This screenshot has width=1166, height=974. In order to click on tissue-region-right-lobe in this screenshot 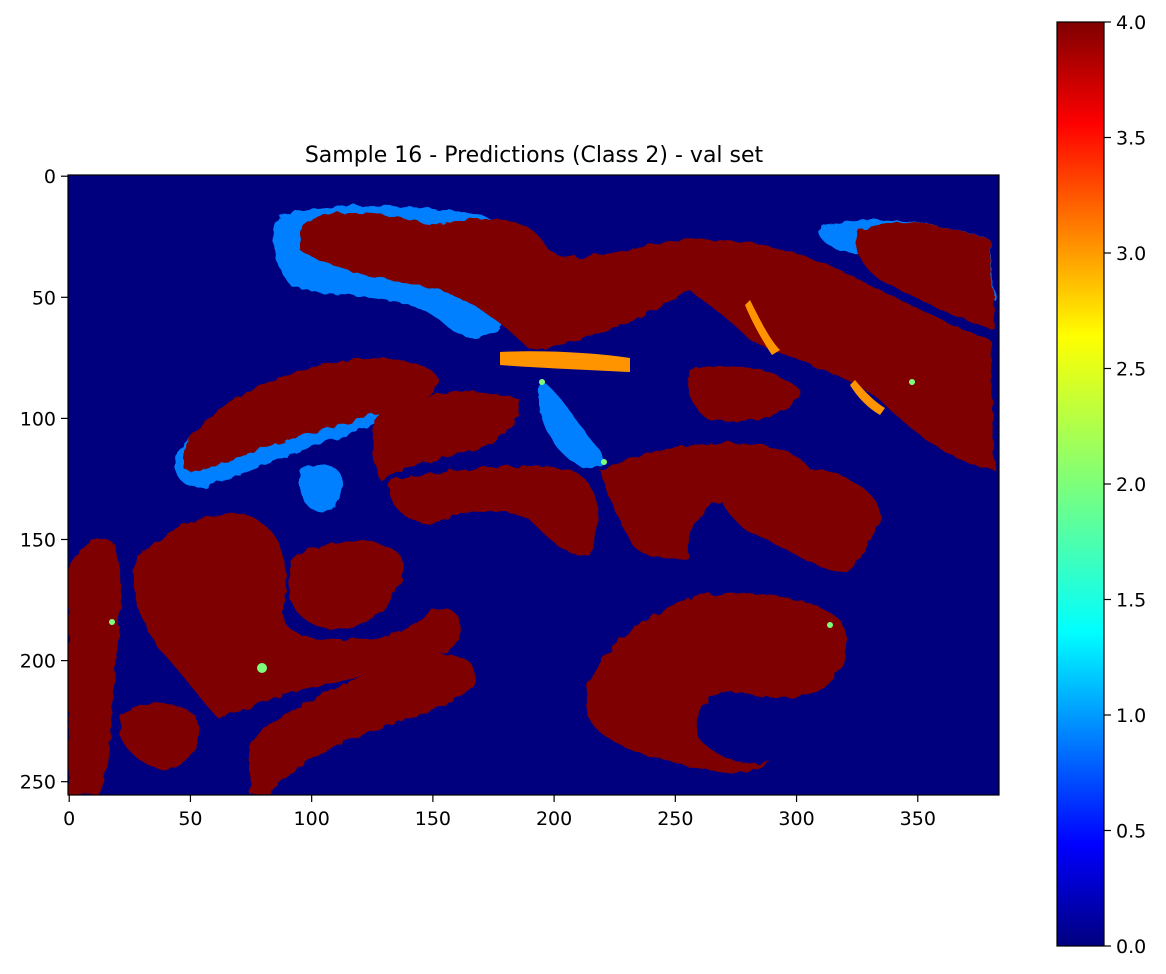, I will do `click(744, 394)`.